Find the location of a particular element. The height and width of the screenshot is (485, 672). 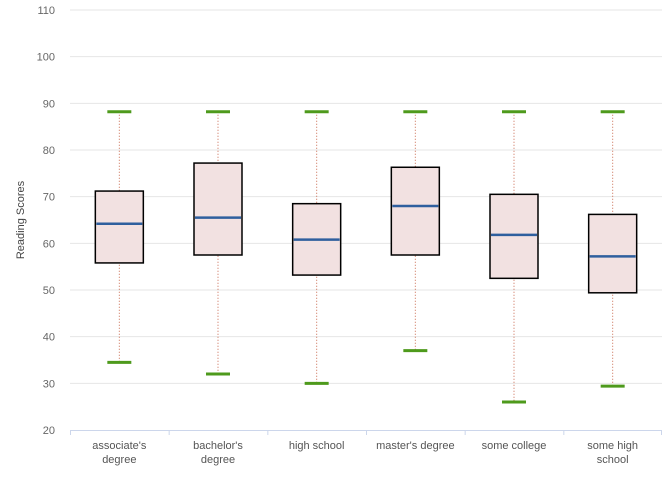

y-tick-label: 20 is located at coordinates (49, 431).